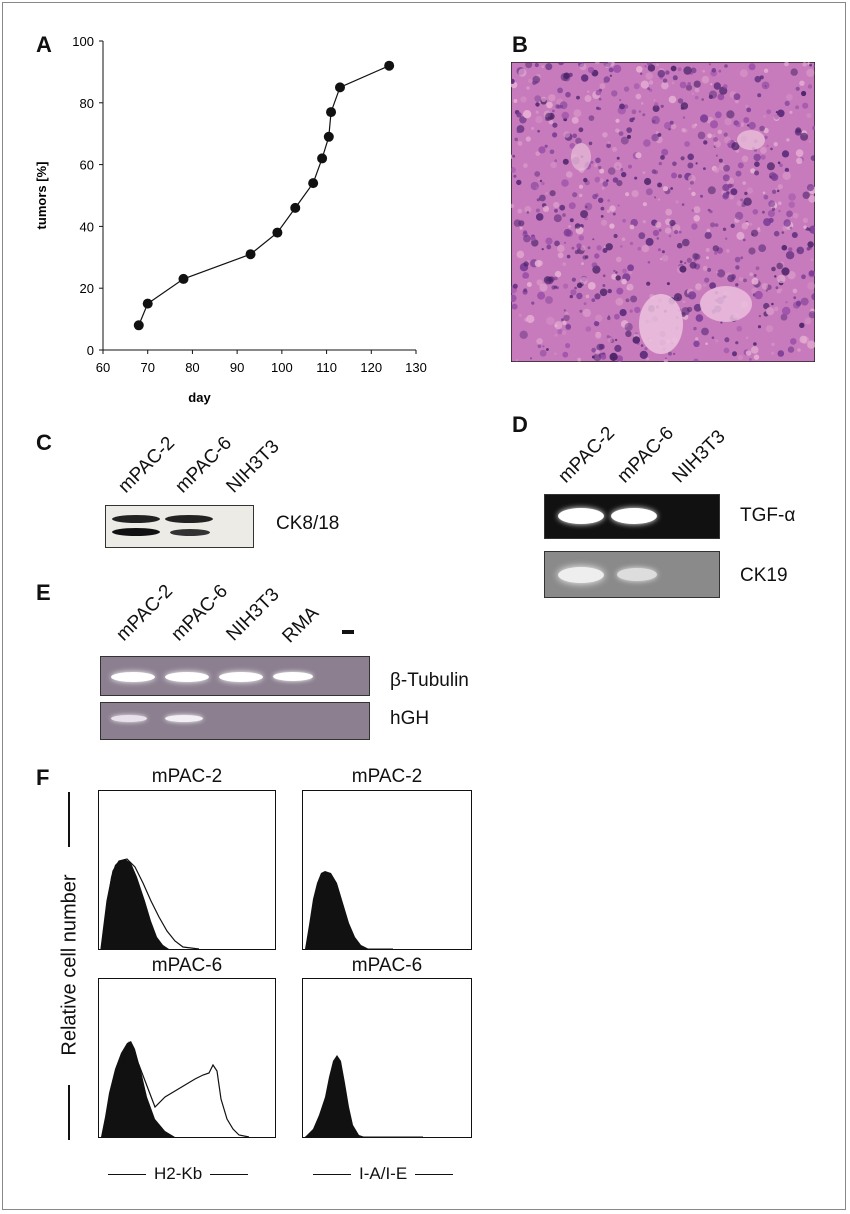 The image size is (850, 1214). What do you see at coordinates (235, 721) in the screenshot?
I see `gel-hgh` at bounding box center [235, 721].